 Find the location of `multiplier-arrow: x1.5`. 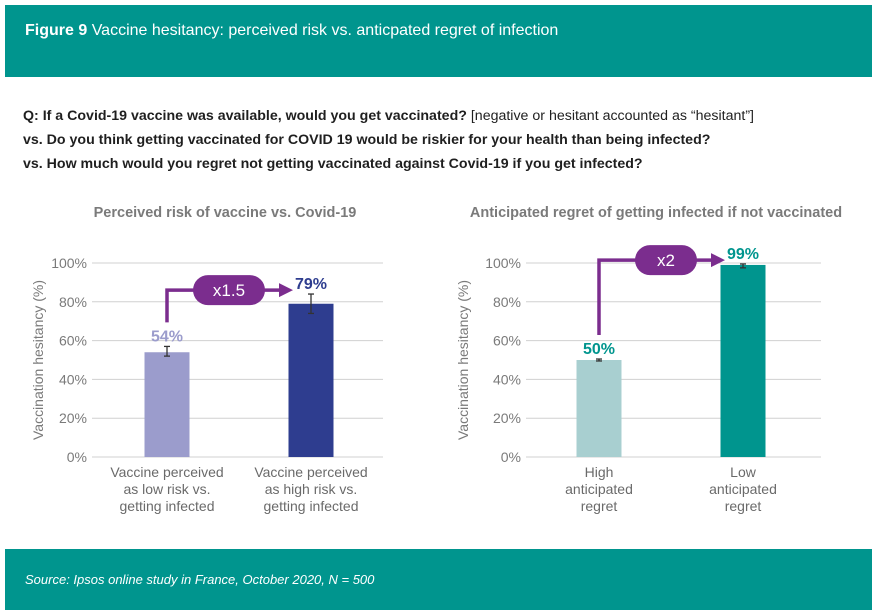

multiplier-arrow: x1.5 is located at coordinates (229, 299).